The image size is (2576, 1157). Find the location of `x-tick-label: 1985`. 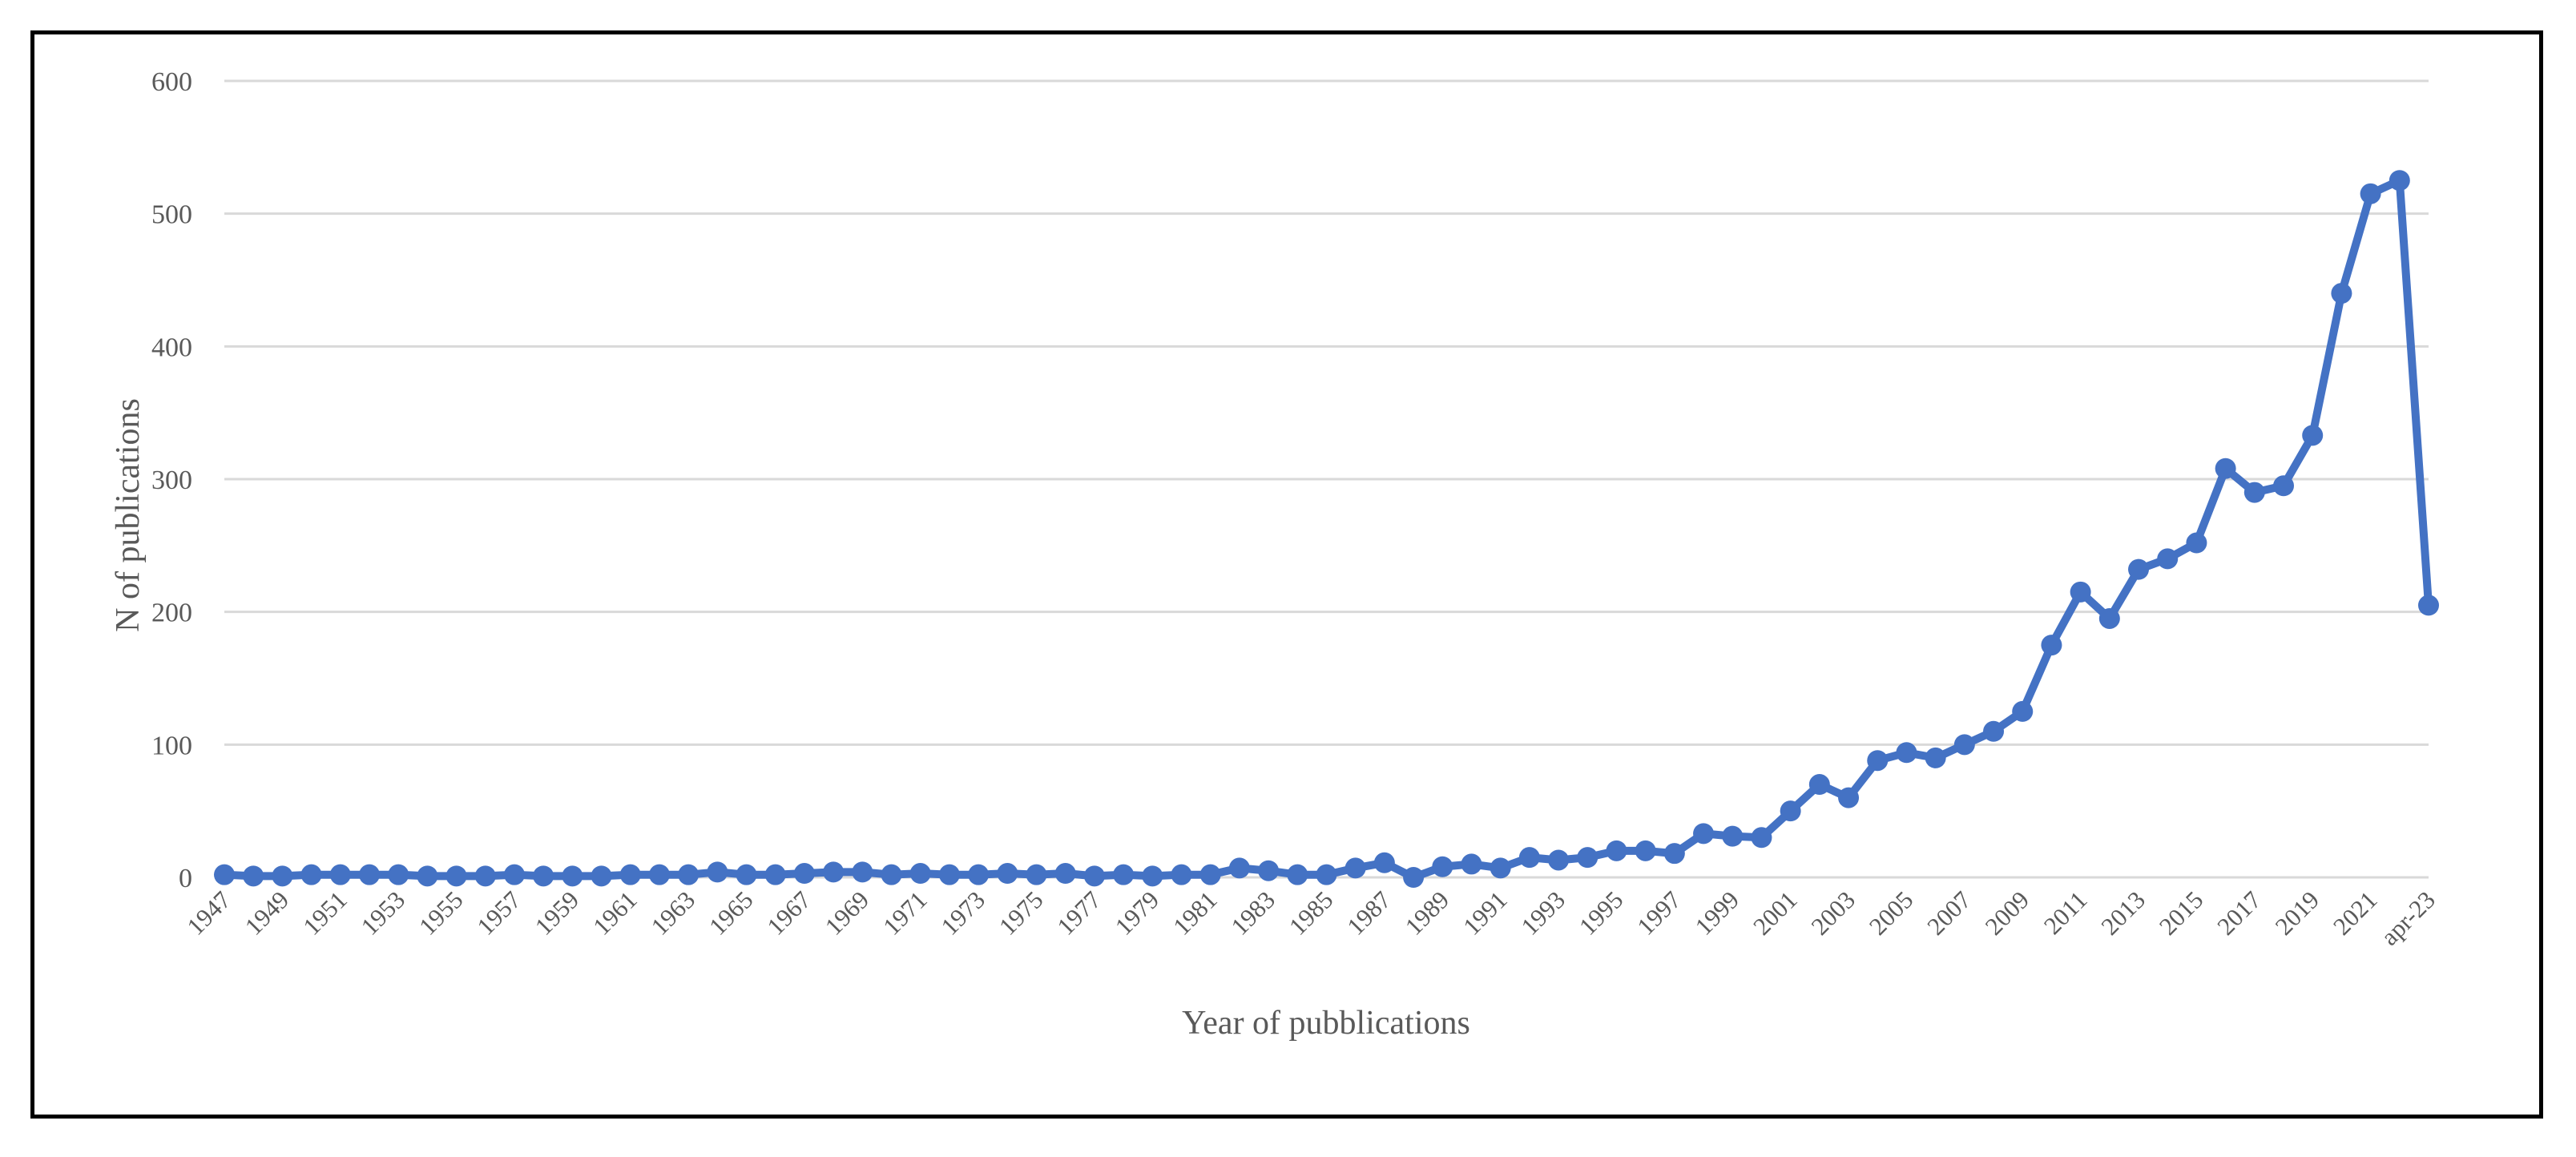

x-tick-label: 1985 is located at coordinates (1311, 913).